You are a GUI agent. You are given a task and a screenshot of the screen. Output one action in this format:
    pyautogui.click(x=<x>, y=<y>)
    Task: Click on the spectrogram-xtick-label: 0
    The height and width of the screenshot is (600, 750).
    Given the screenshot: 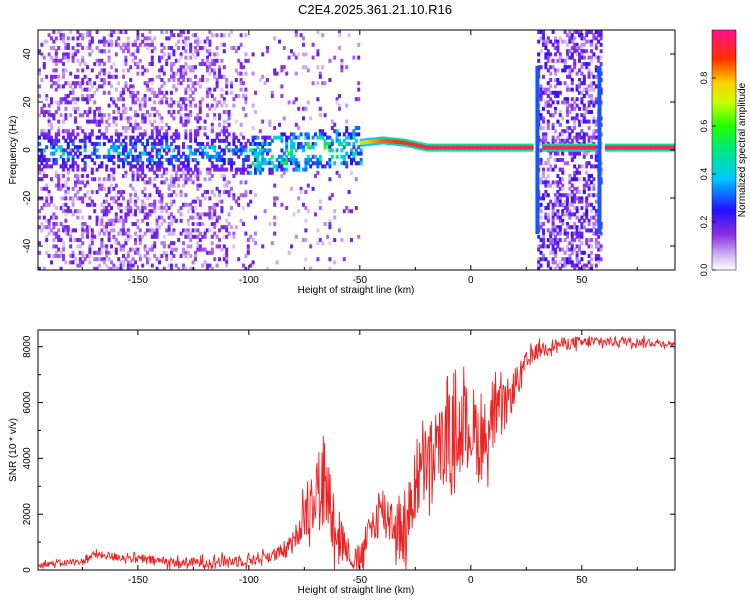 What is the action you would take?
    pyautogui.click(x=471, y=280)
    